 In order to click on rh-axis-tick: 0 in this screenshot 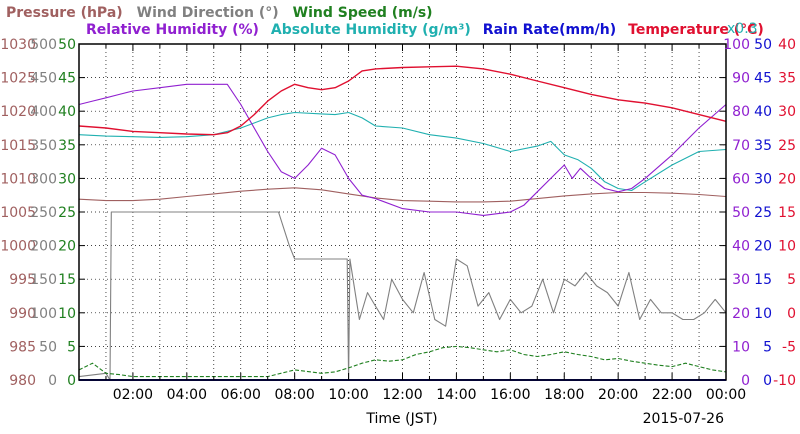, I will do `click(745, 381)`.